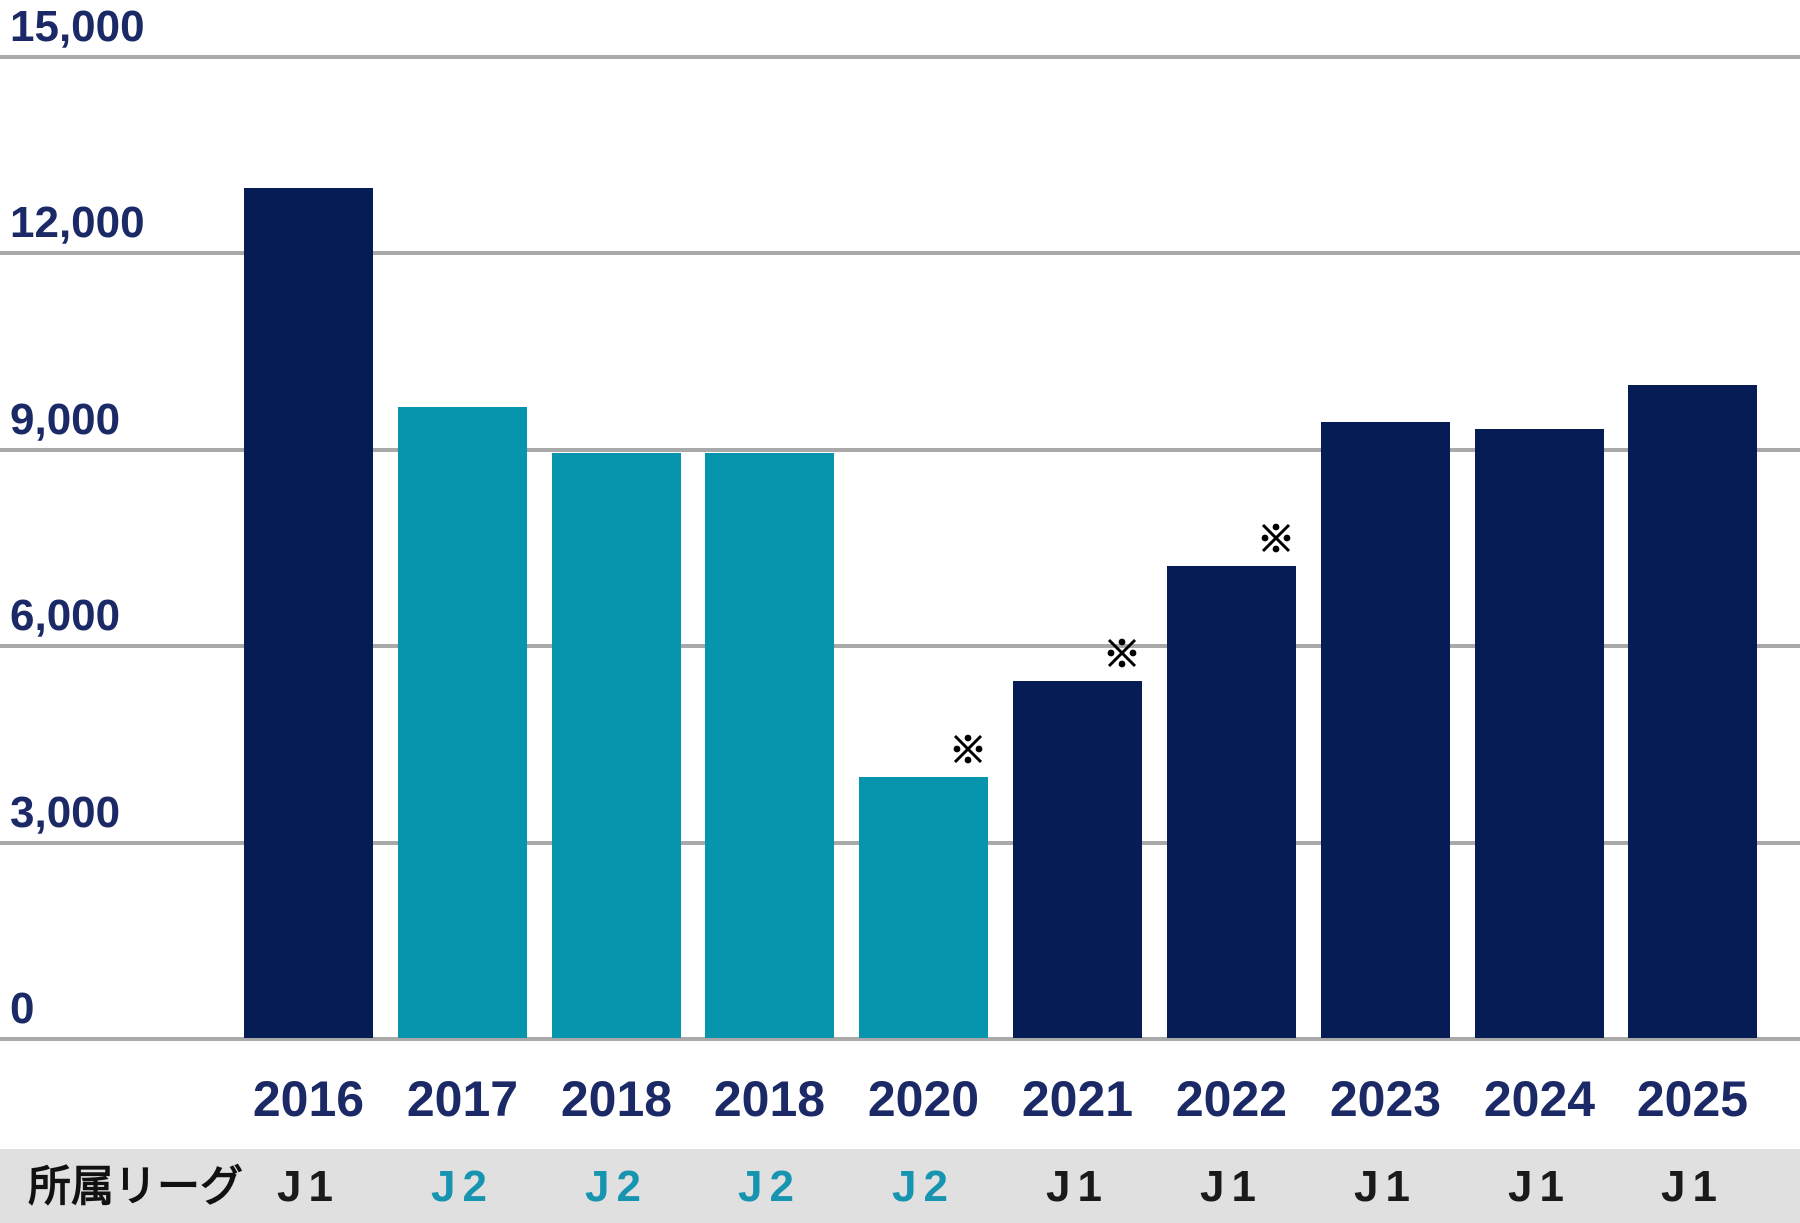  I want to click on y-axis-tick: 12,000, so click(77, 222).